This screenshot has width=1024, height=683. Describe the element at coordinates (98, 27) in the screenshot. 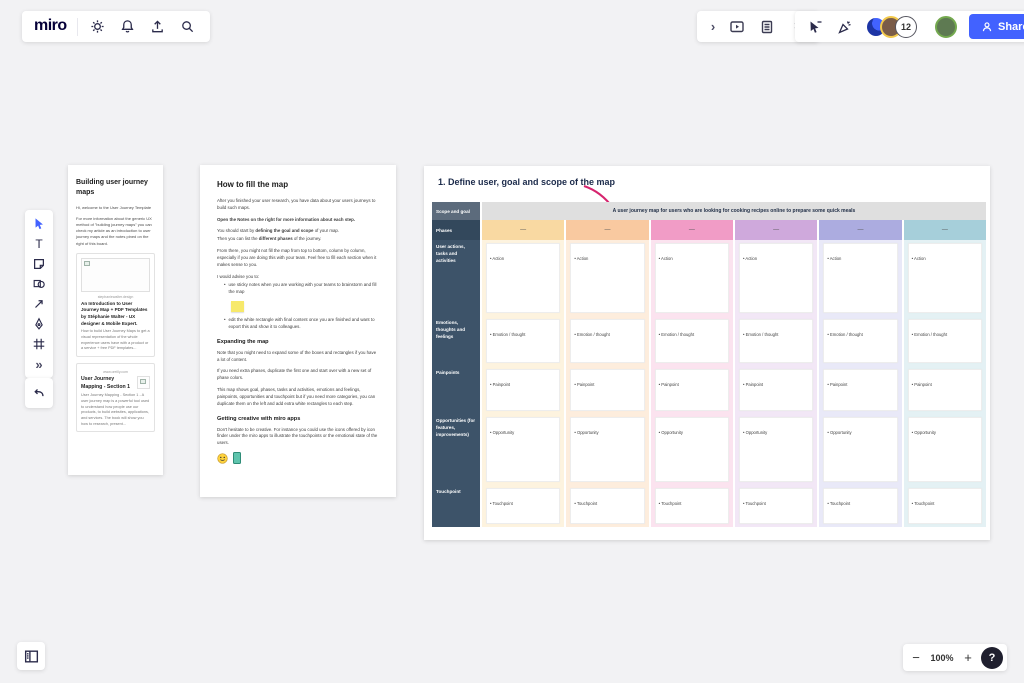

I see `settings-button` at that location.